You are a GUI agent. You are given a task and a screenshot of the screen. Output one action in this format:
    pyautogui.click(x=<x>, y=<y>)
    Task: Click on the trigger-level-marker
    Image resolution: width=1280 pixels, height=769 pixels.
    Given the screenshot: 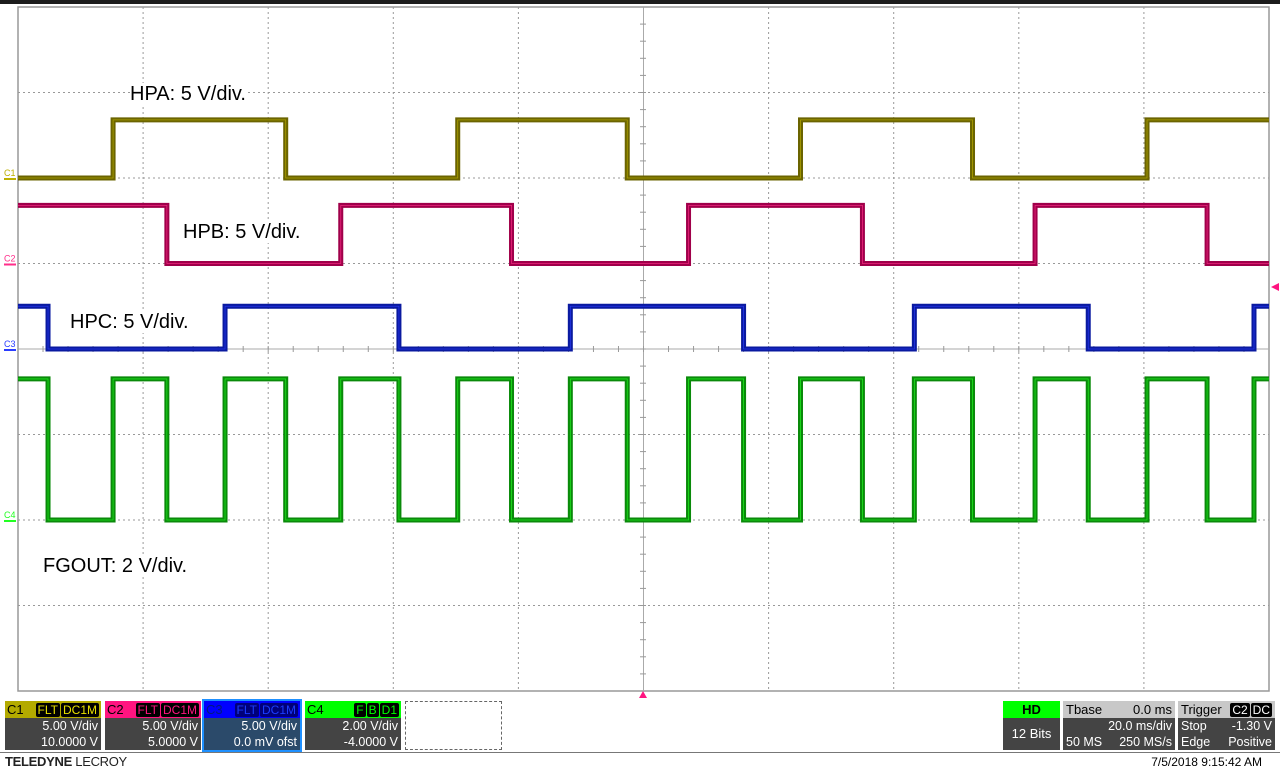 What is the action you would take?
    pyautogui.click(x=1275, y=287)
    